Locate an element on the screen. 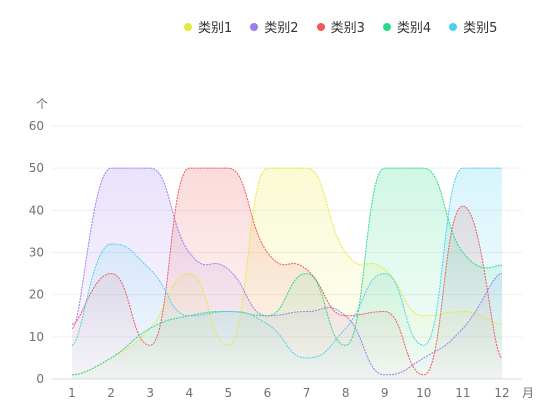  x-tick-label: 11 is located at coordinates (462, 393).